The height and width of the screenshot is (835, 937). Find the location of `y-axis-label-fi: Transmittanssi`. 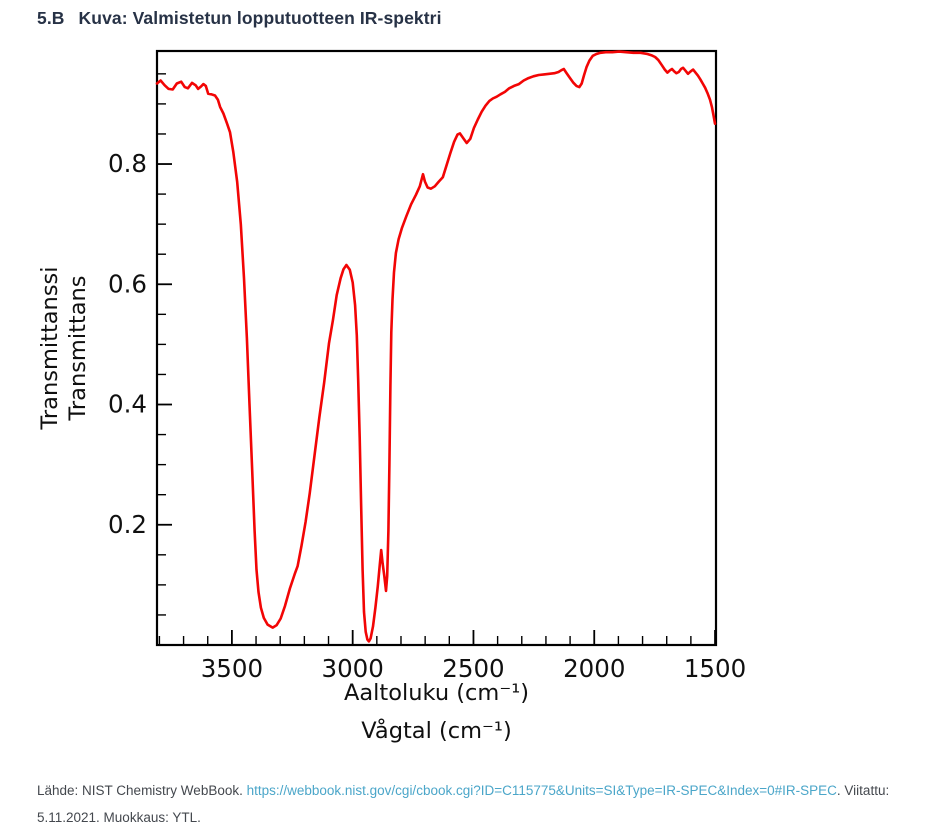

y-axis-label-fi: Transmittanssi is located at coordinates (50, 348).